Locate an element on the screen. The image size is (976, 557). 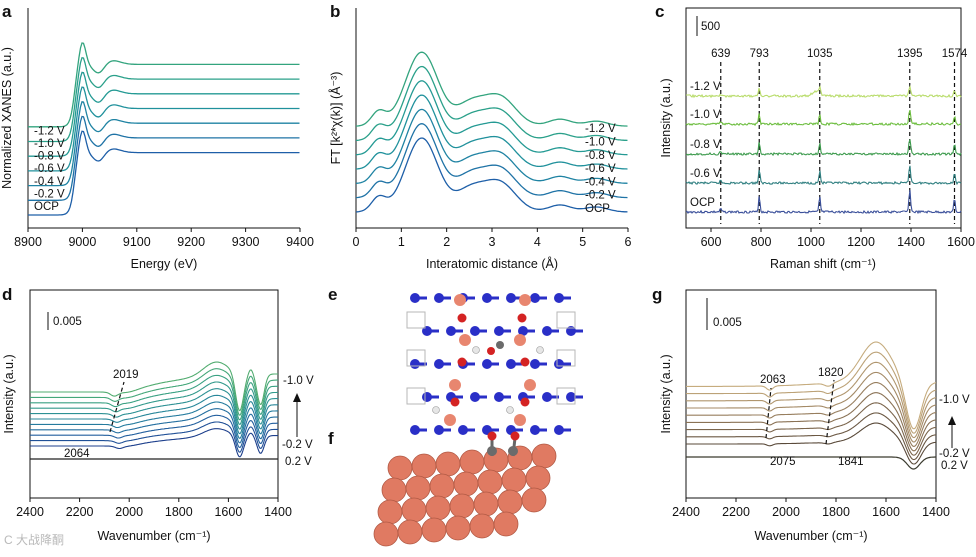
d-xtick-2400: 2400 is located at coordinates (30, 512).